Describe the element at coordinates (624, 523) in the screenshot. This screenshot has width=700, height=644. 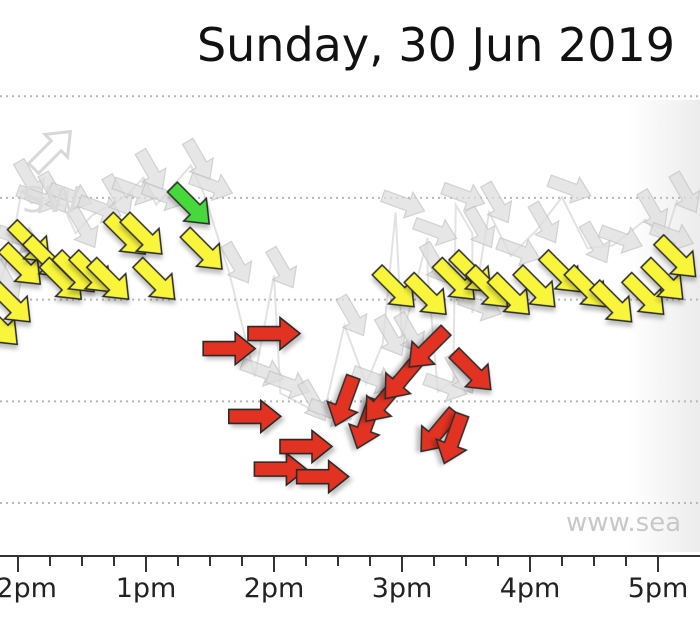
I see `watermark: www.sea` at that location.